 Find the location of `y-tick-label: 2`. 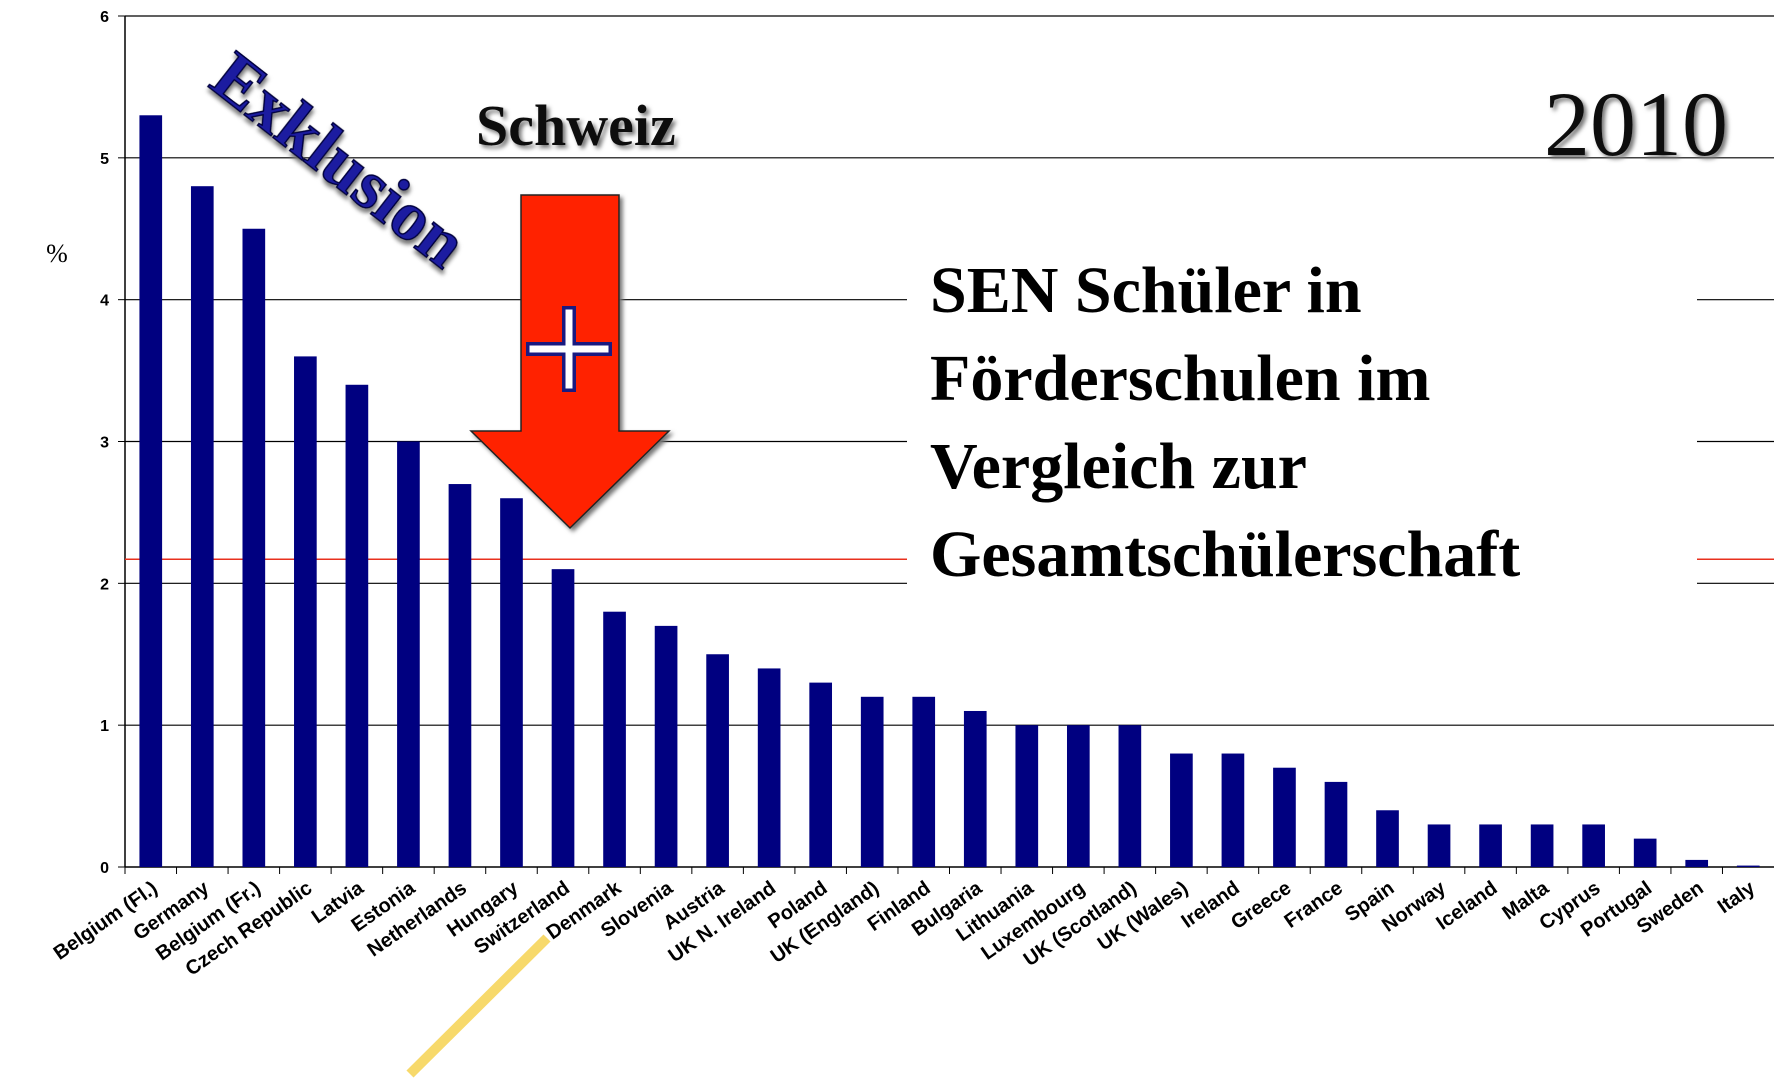

y-tick-label: 2 is located at coordinates (104, 584).